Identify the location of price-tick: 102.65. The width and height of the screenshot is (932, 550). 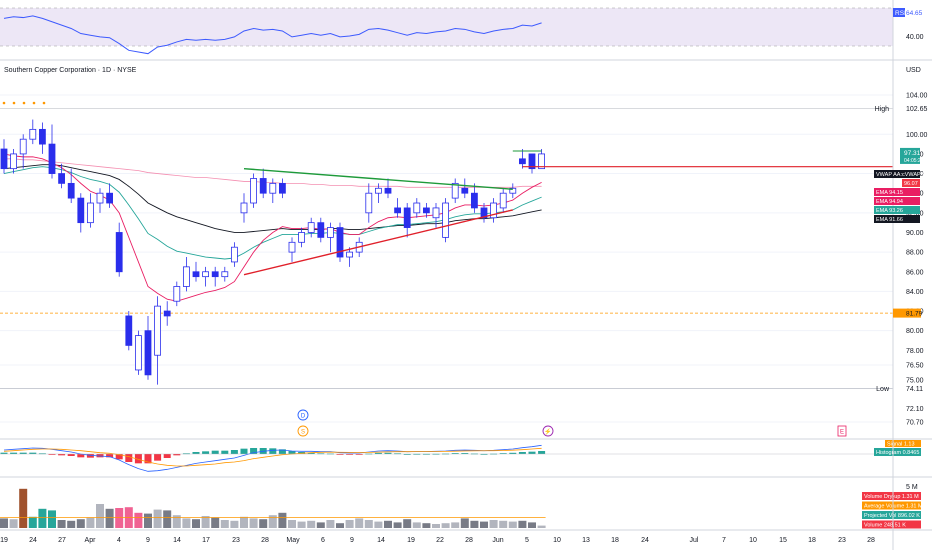
(917, 109).